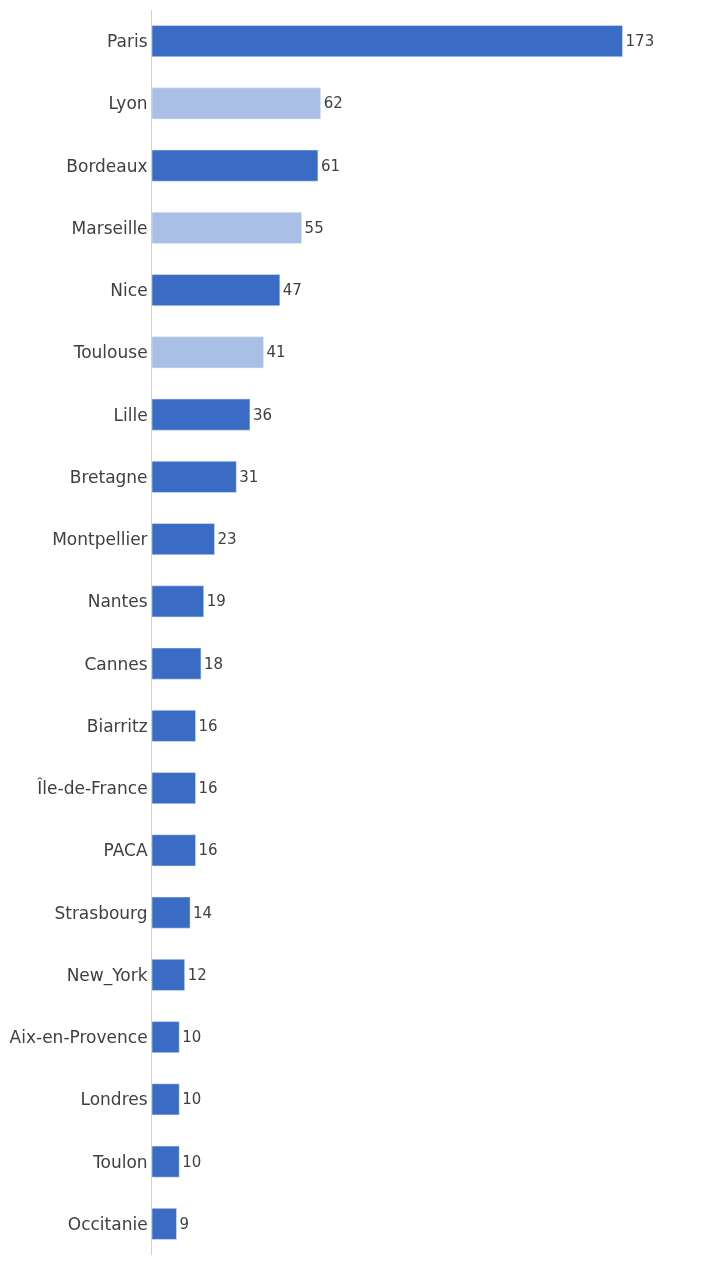 This screenshot has width=719, height=1275. Describe the element at coordinates (640, 41) in the screenshot. I see `data-label: 173` at that location.